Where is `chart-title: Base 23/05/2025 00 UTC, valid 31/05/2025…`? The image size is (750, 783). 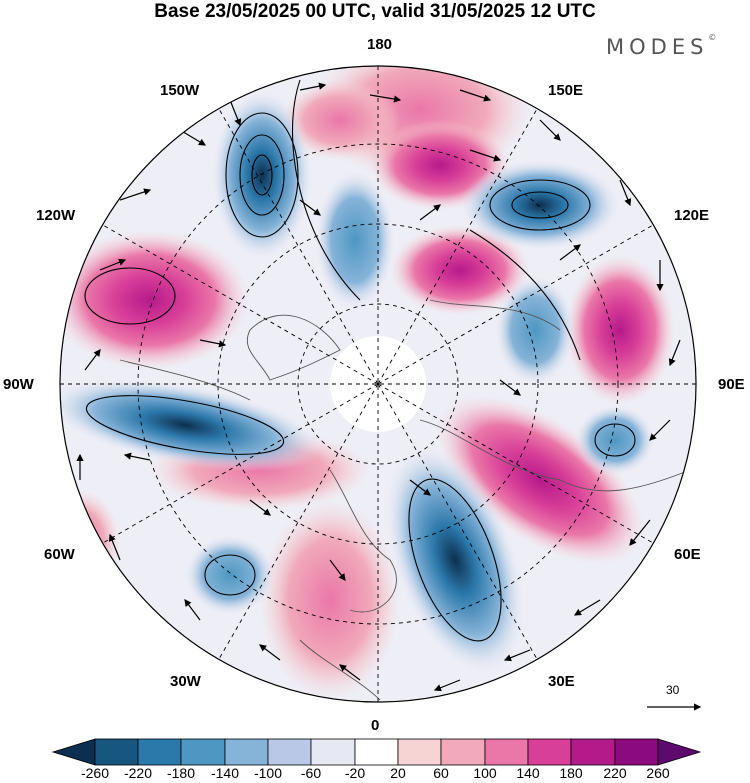
chart-title: Base 23/05/2025 00 UTC, valid 31/05/2025… is located at coordinates (375, 11).